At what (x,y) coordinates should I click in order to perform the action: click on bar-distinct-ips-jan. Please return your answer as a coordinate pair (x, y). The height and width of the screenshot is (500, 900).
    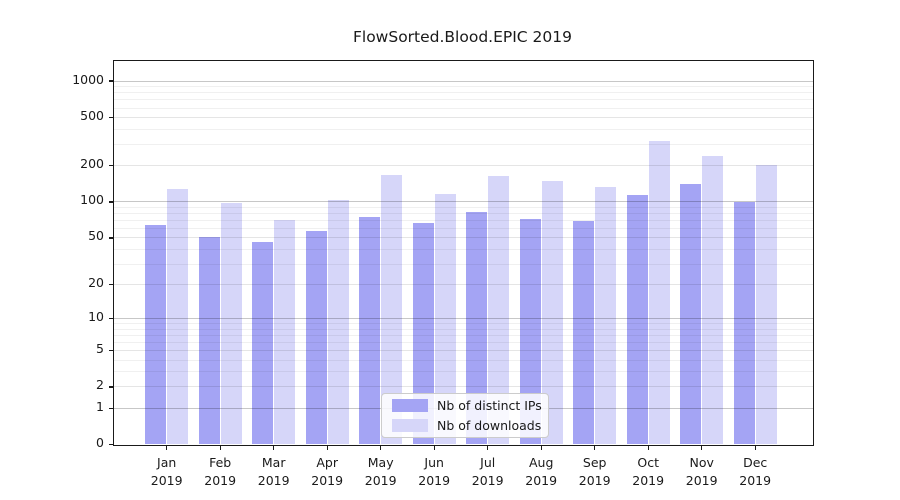
    Looking at the image, I should click on (156, 335).